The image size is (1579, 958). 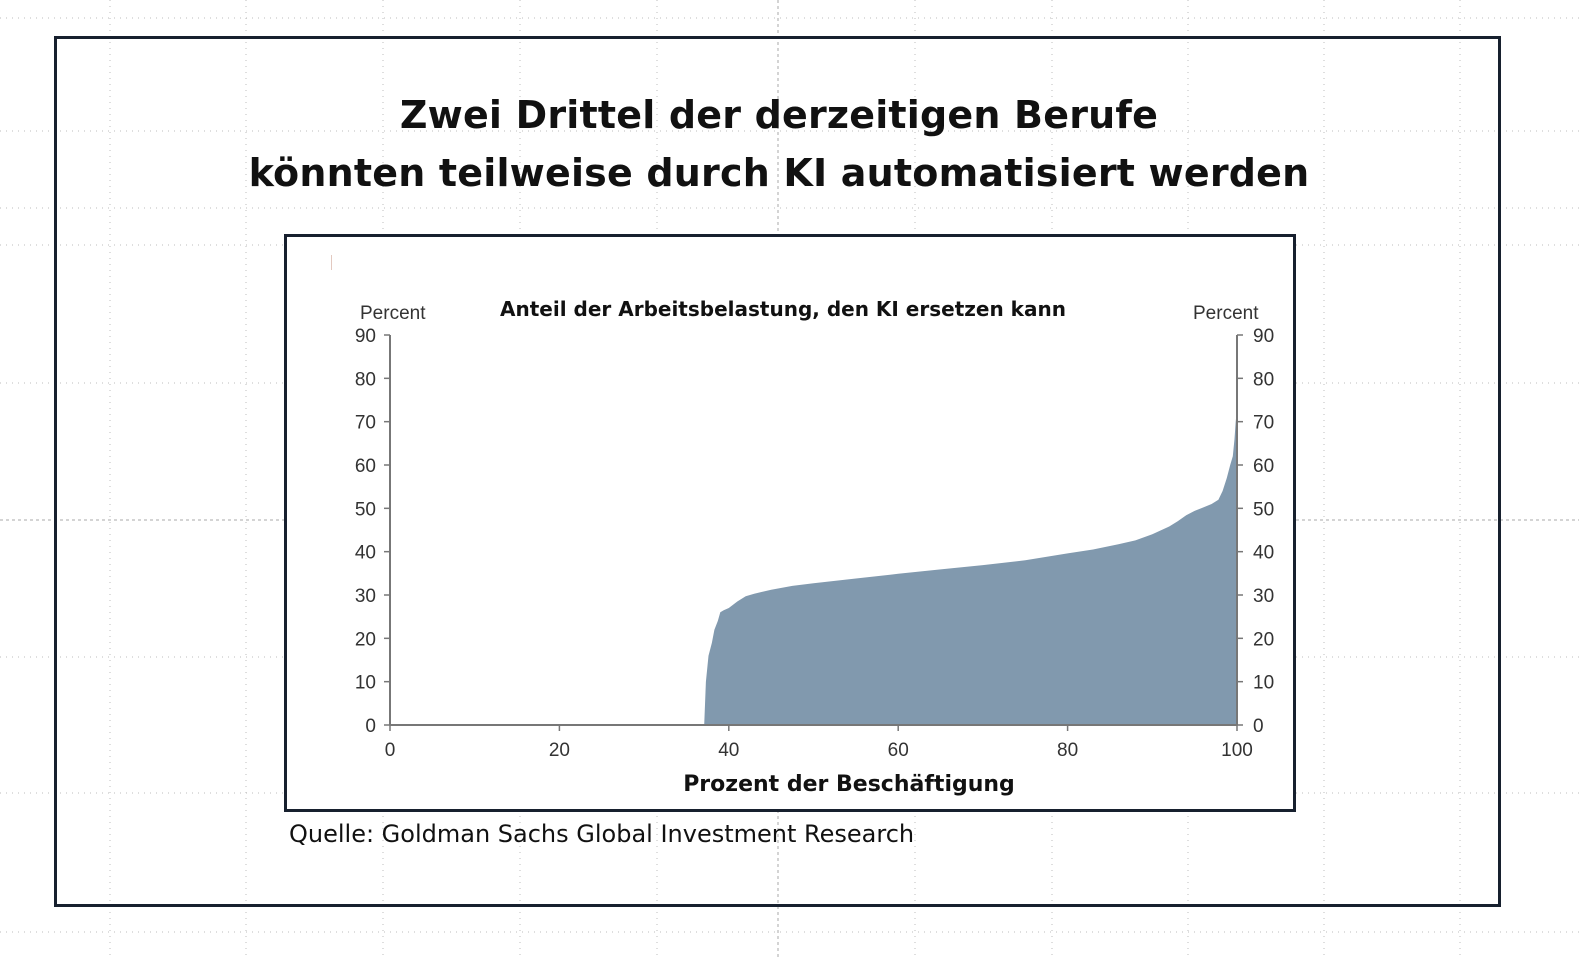 What do you see at coordinates (1263, 336) in the screenshot?
I see `right-y-tick-label-90: 90` at bounding box center [1263, 336].